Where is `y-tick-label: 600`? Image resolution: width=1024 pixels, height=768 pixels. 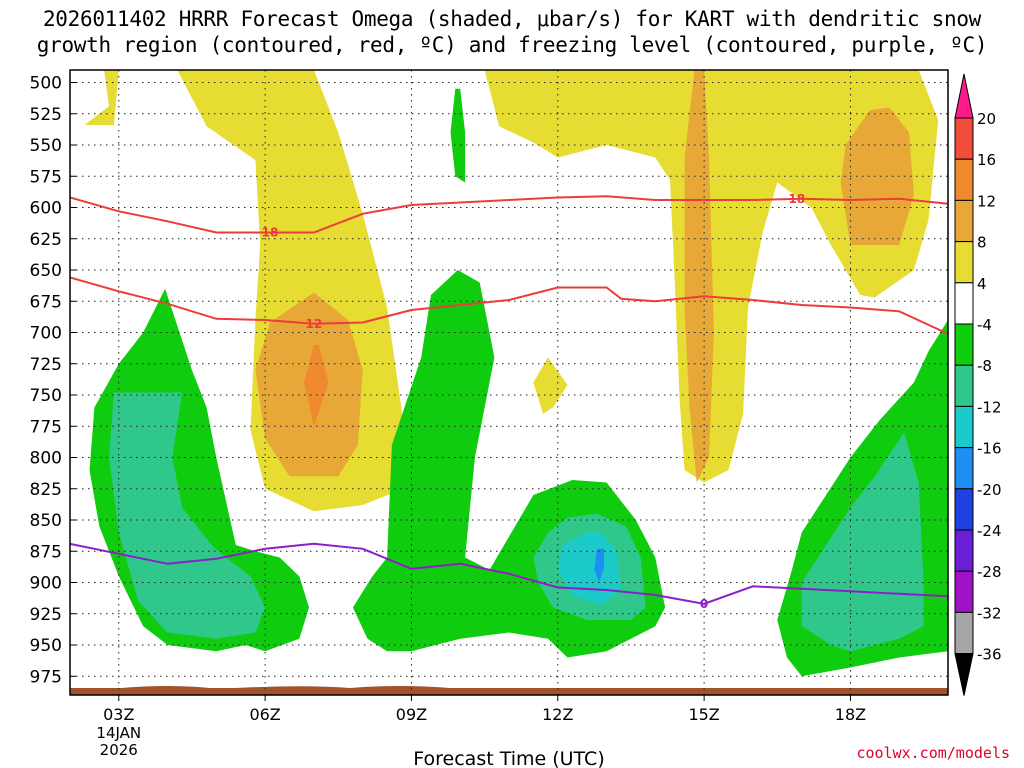
y-tick-label: 600 is located at coordinates (46, 209).